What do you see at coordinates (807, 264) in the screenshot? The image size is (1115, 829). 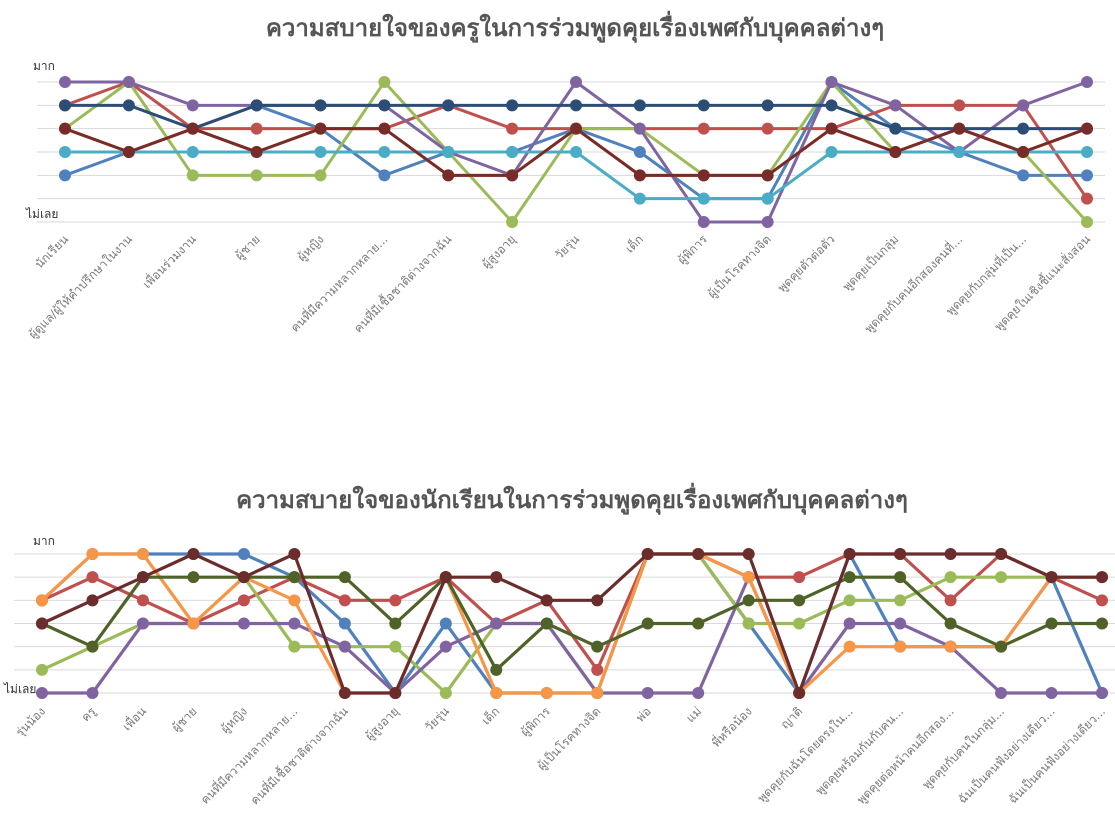 I see `x-tick-label: พูดคุยตัวต่อตัว` at bounding box center [807, 264].